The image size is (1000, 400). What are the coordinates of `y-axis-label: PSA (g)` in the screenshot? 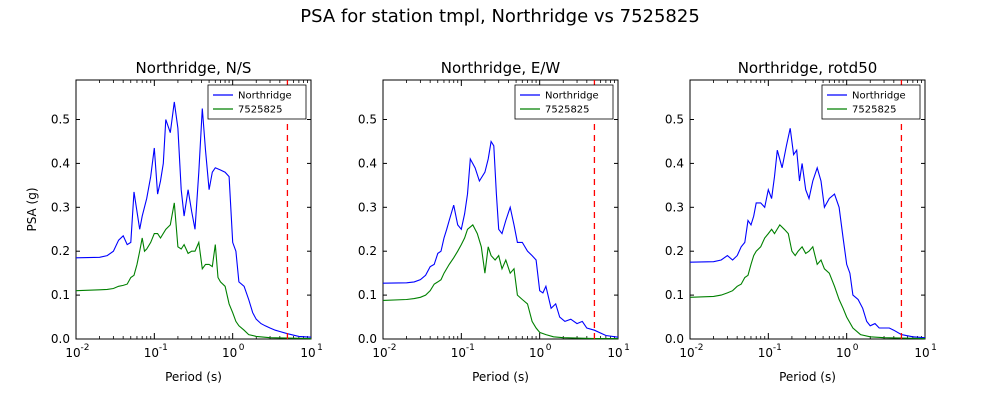 It's located at (32, 209).